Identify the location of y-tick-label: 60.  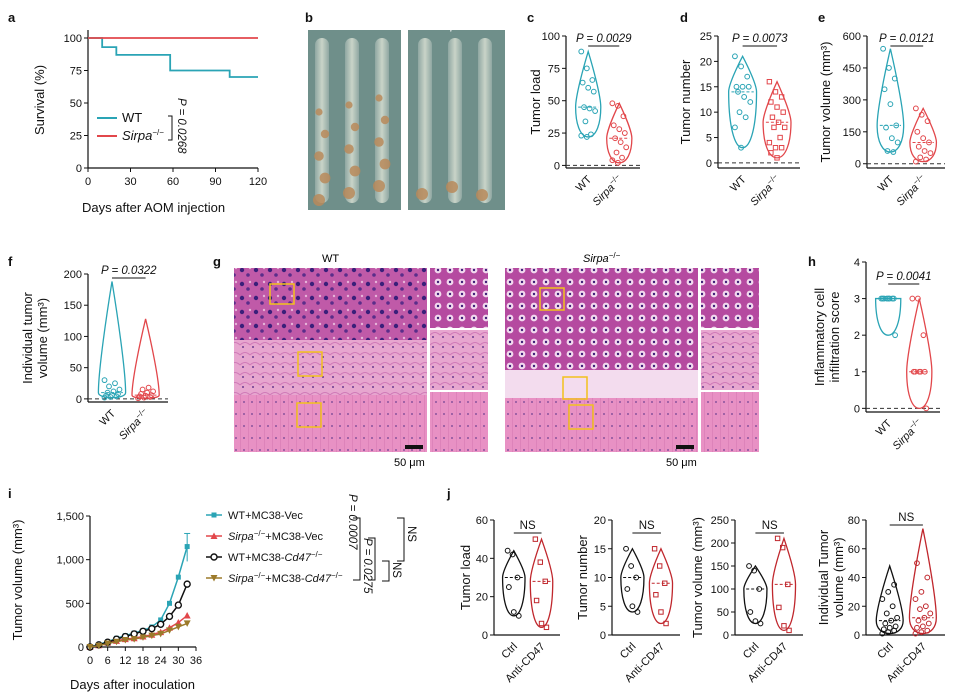
(854, 550).